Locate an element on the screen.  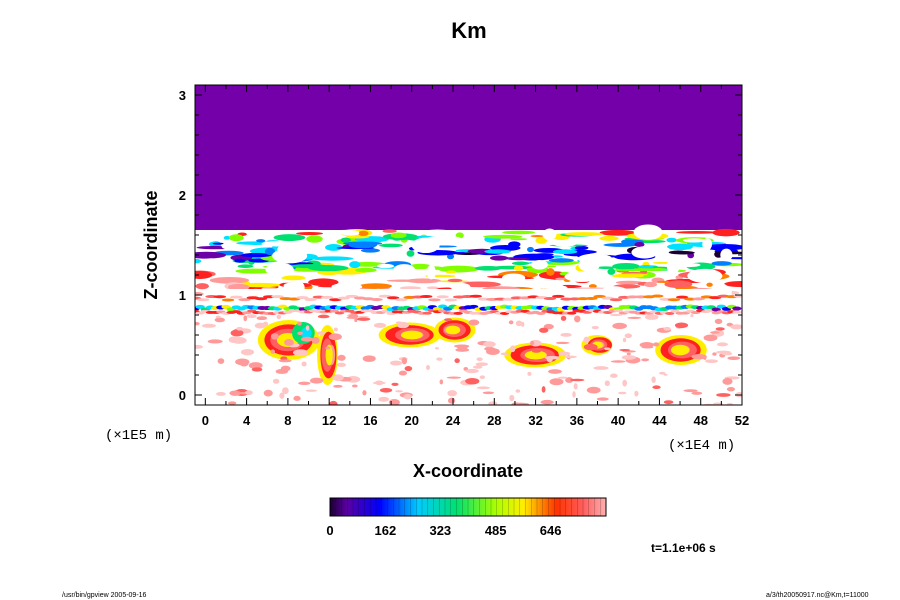
thin-layer-cell is located at coordinates (716, 309).